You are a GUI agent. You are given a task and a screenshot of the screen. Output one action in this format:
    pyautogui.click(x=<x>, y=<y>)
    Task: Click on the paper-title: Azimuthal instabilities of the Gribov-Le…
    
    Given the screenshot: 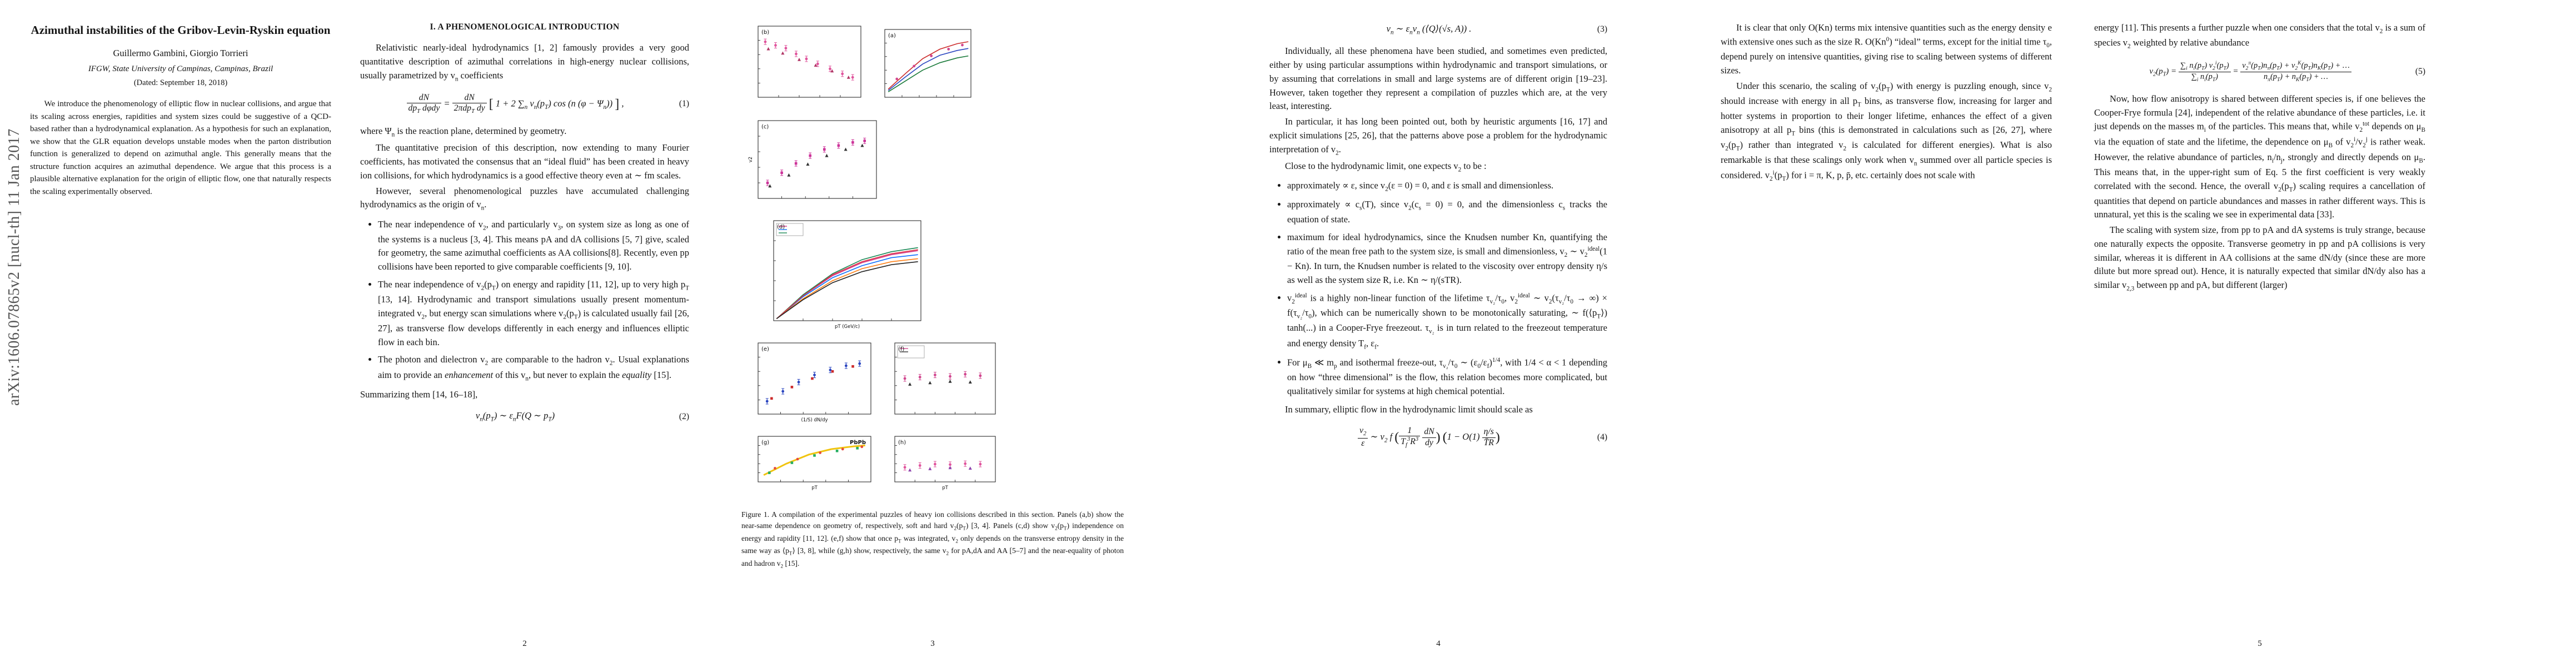 What is the action you would take?
    pyautogui.click(x=181, y=30)
    